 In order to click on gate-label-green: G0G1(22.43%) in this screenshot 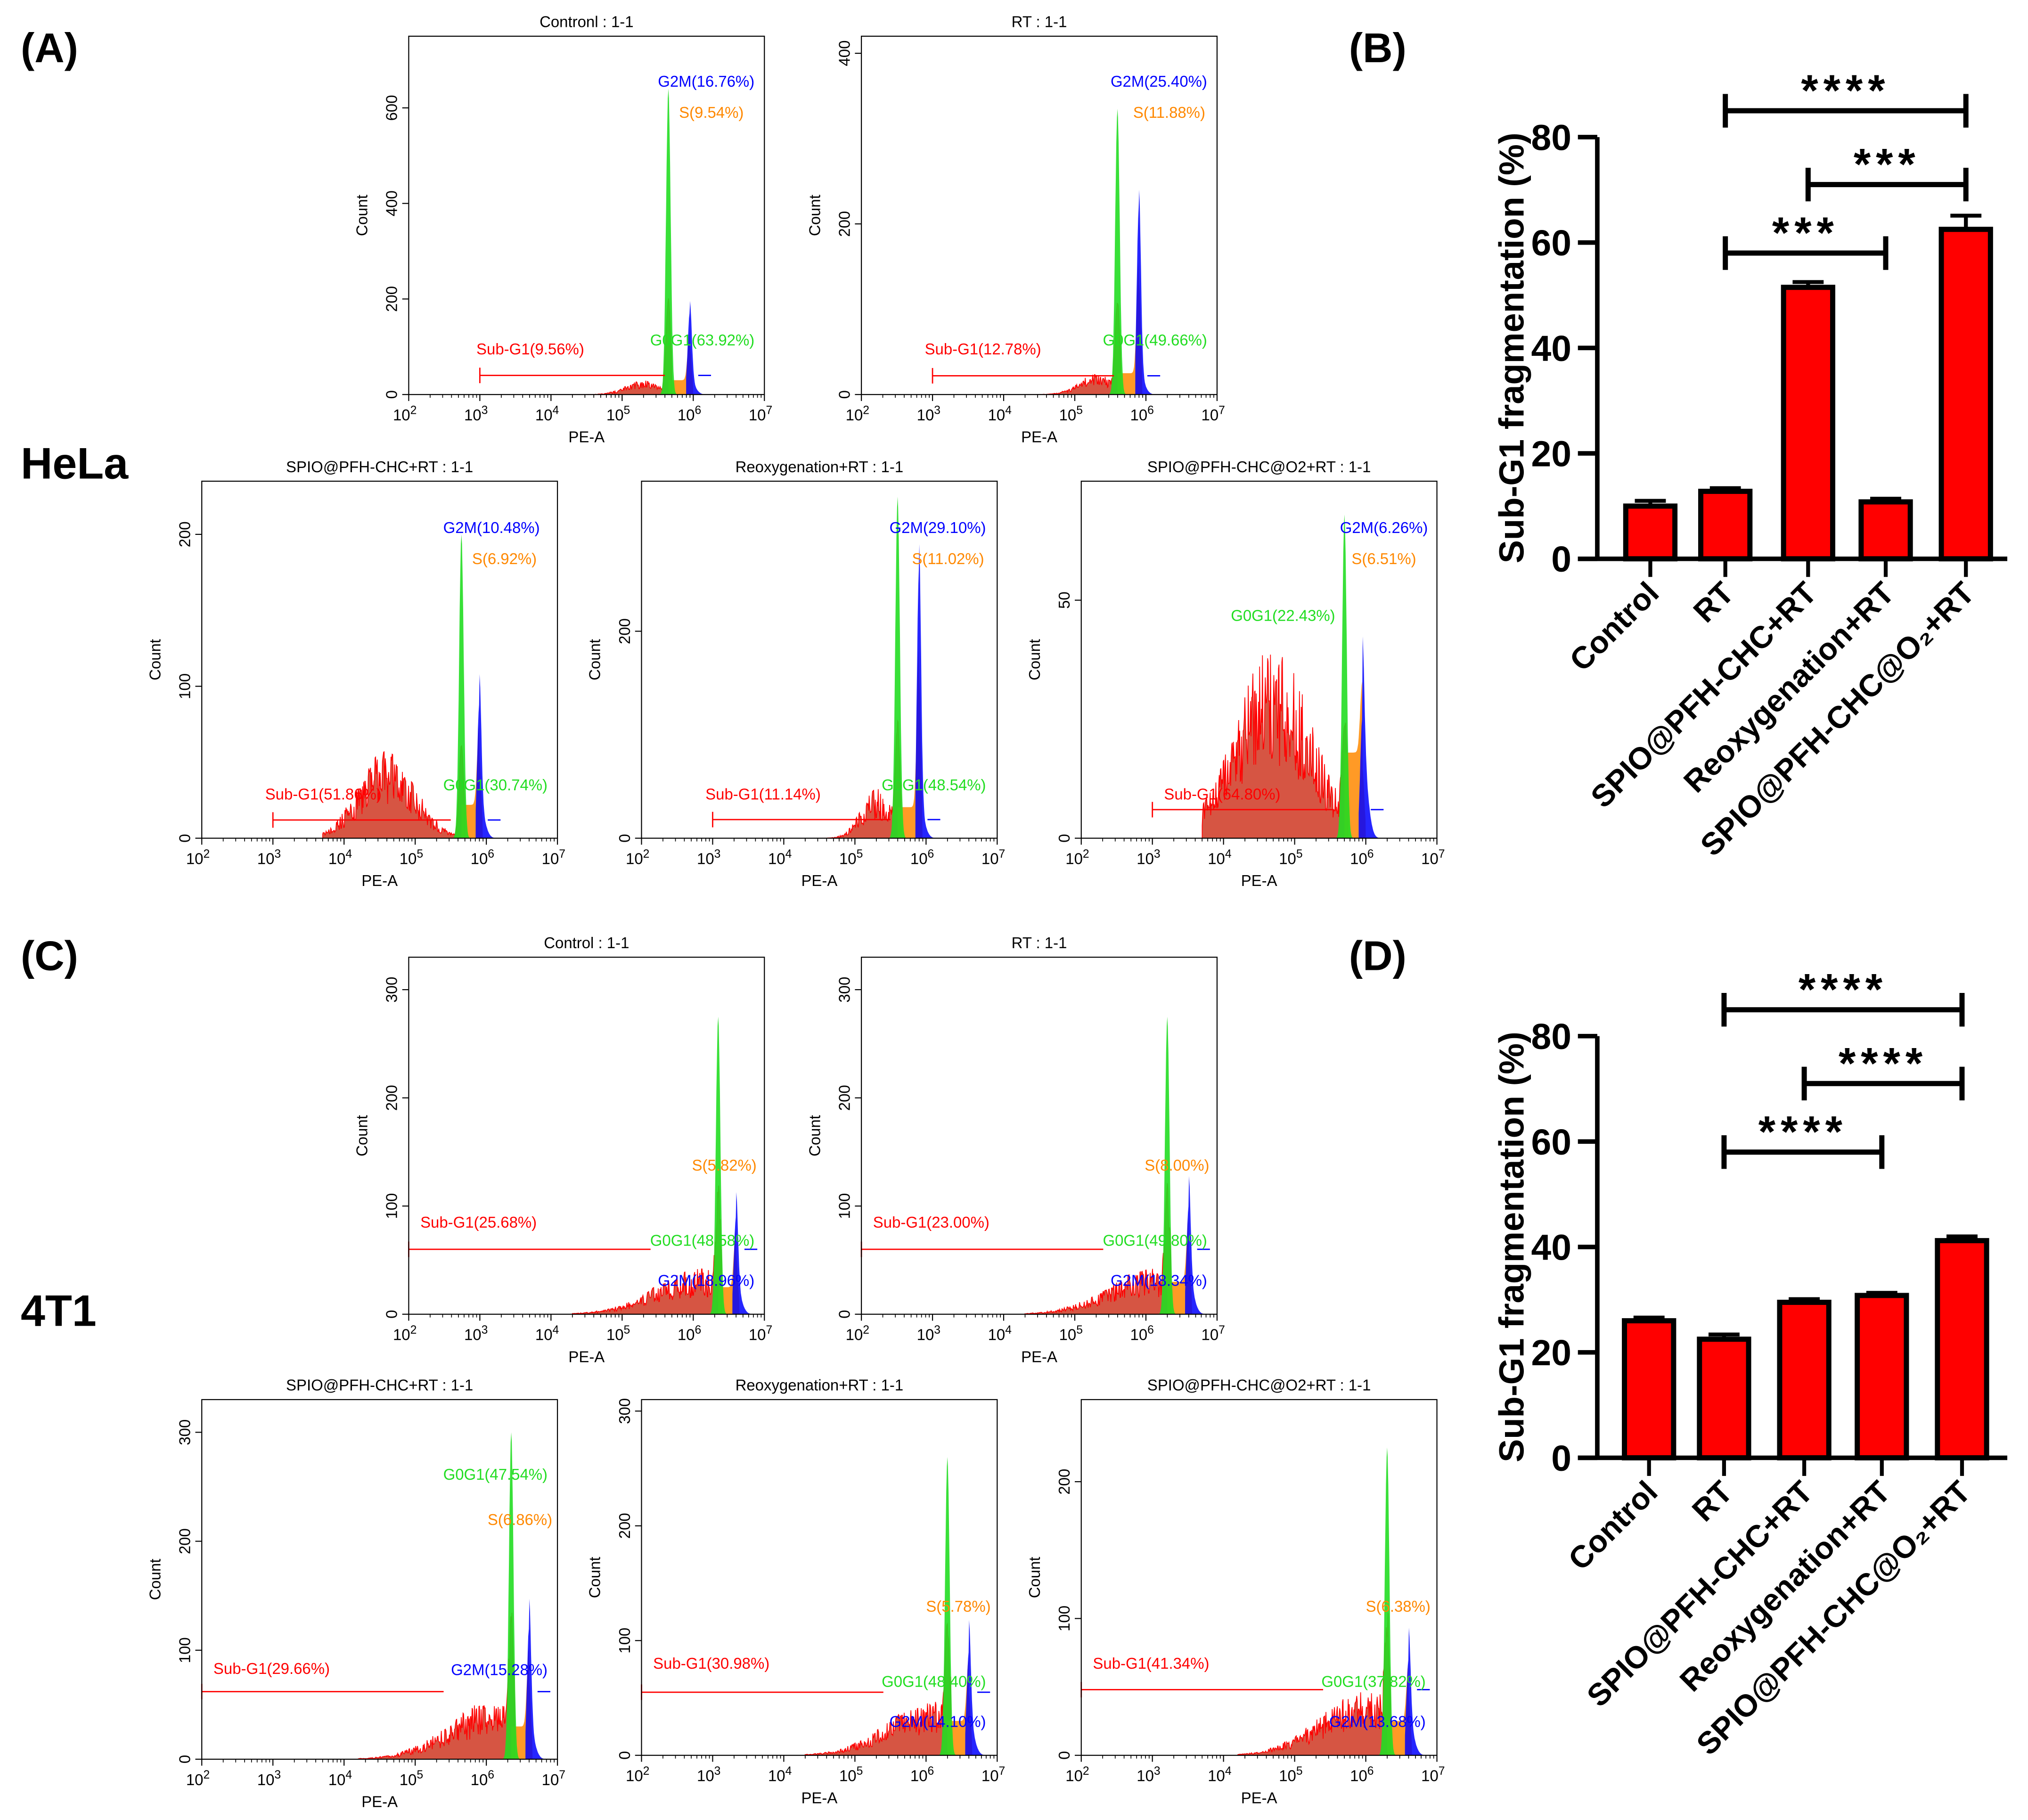, I will do `click(1283, 615)`.